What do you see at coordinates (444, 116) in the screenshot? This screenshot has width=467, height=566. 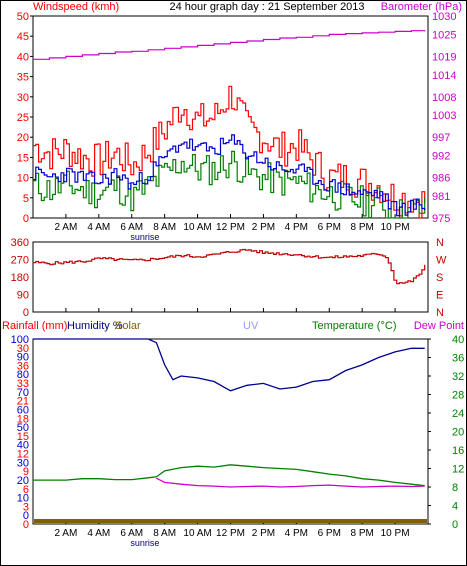 I see `barometer-y-tick-label: 1003` at bounding box center [444, 116].